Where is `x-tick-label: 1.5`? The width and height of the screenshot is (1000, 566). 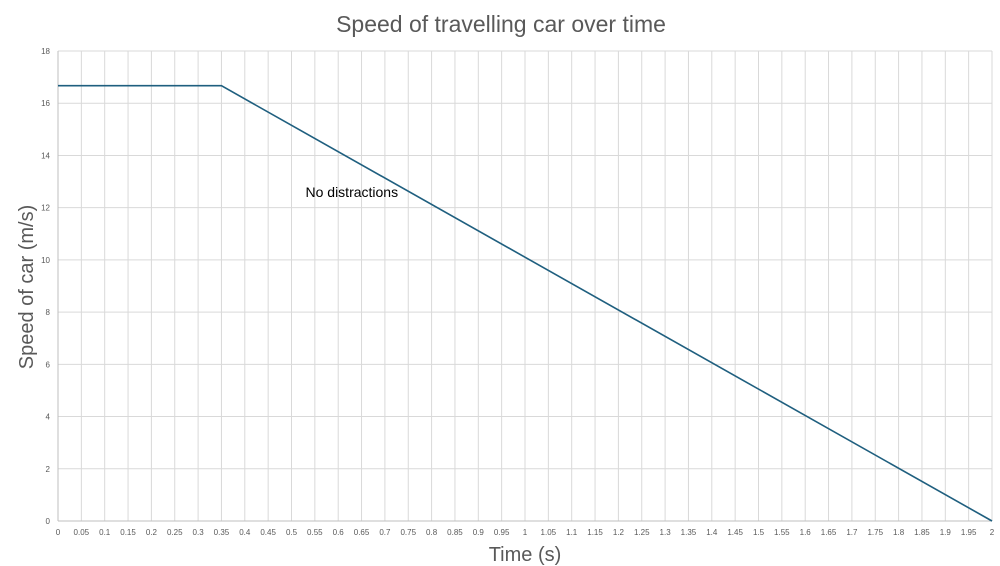
x-tick-label: 1.5 is located at coordinates (759, 532).